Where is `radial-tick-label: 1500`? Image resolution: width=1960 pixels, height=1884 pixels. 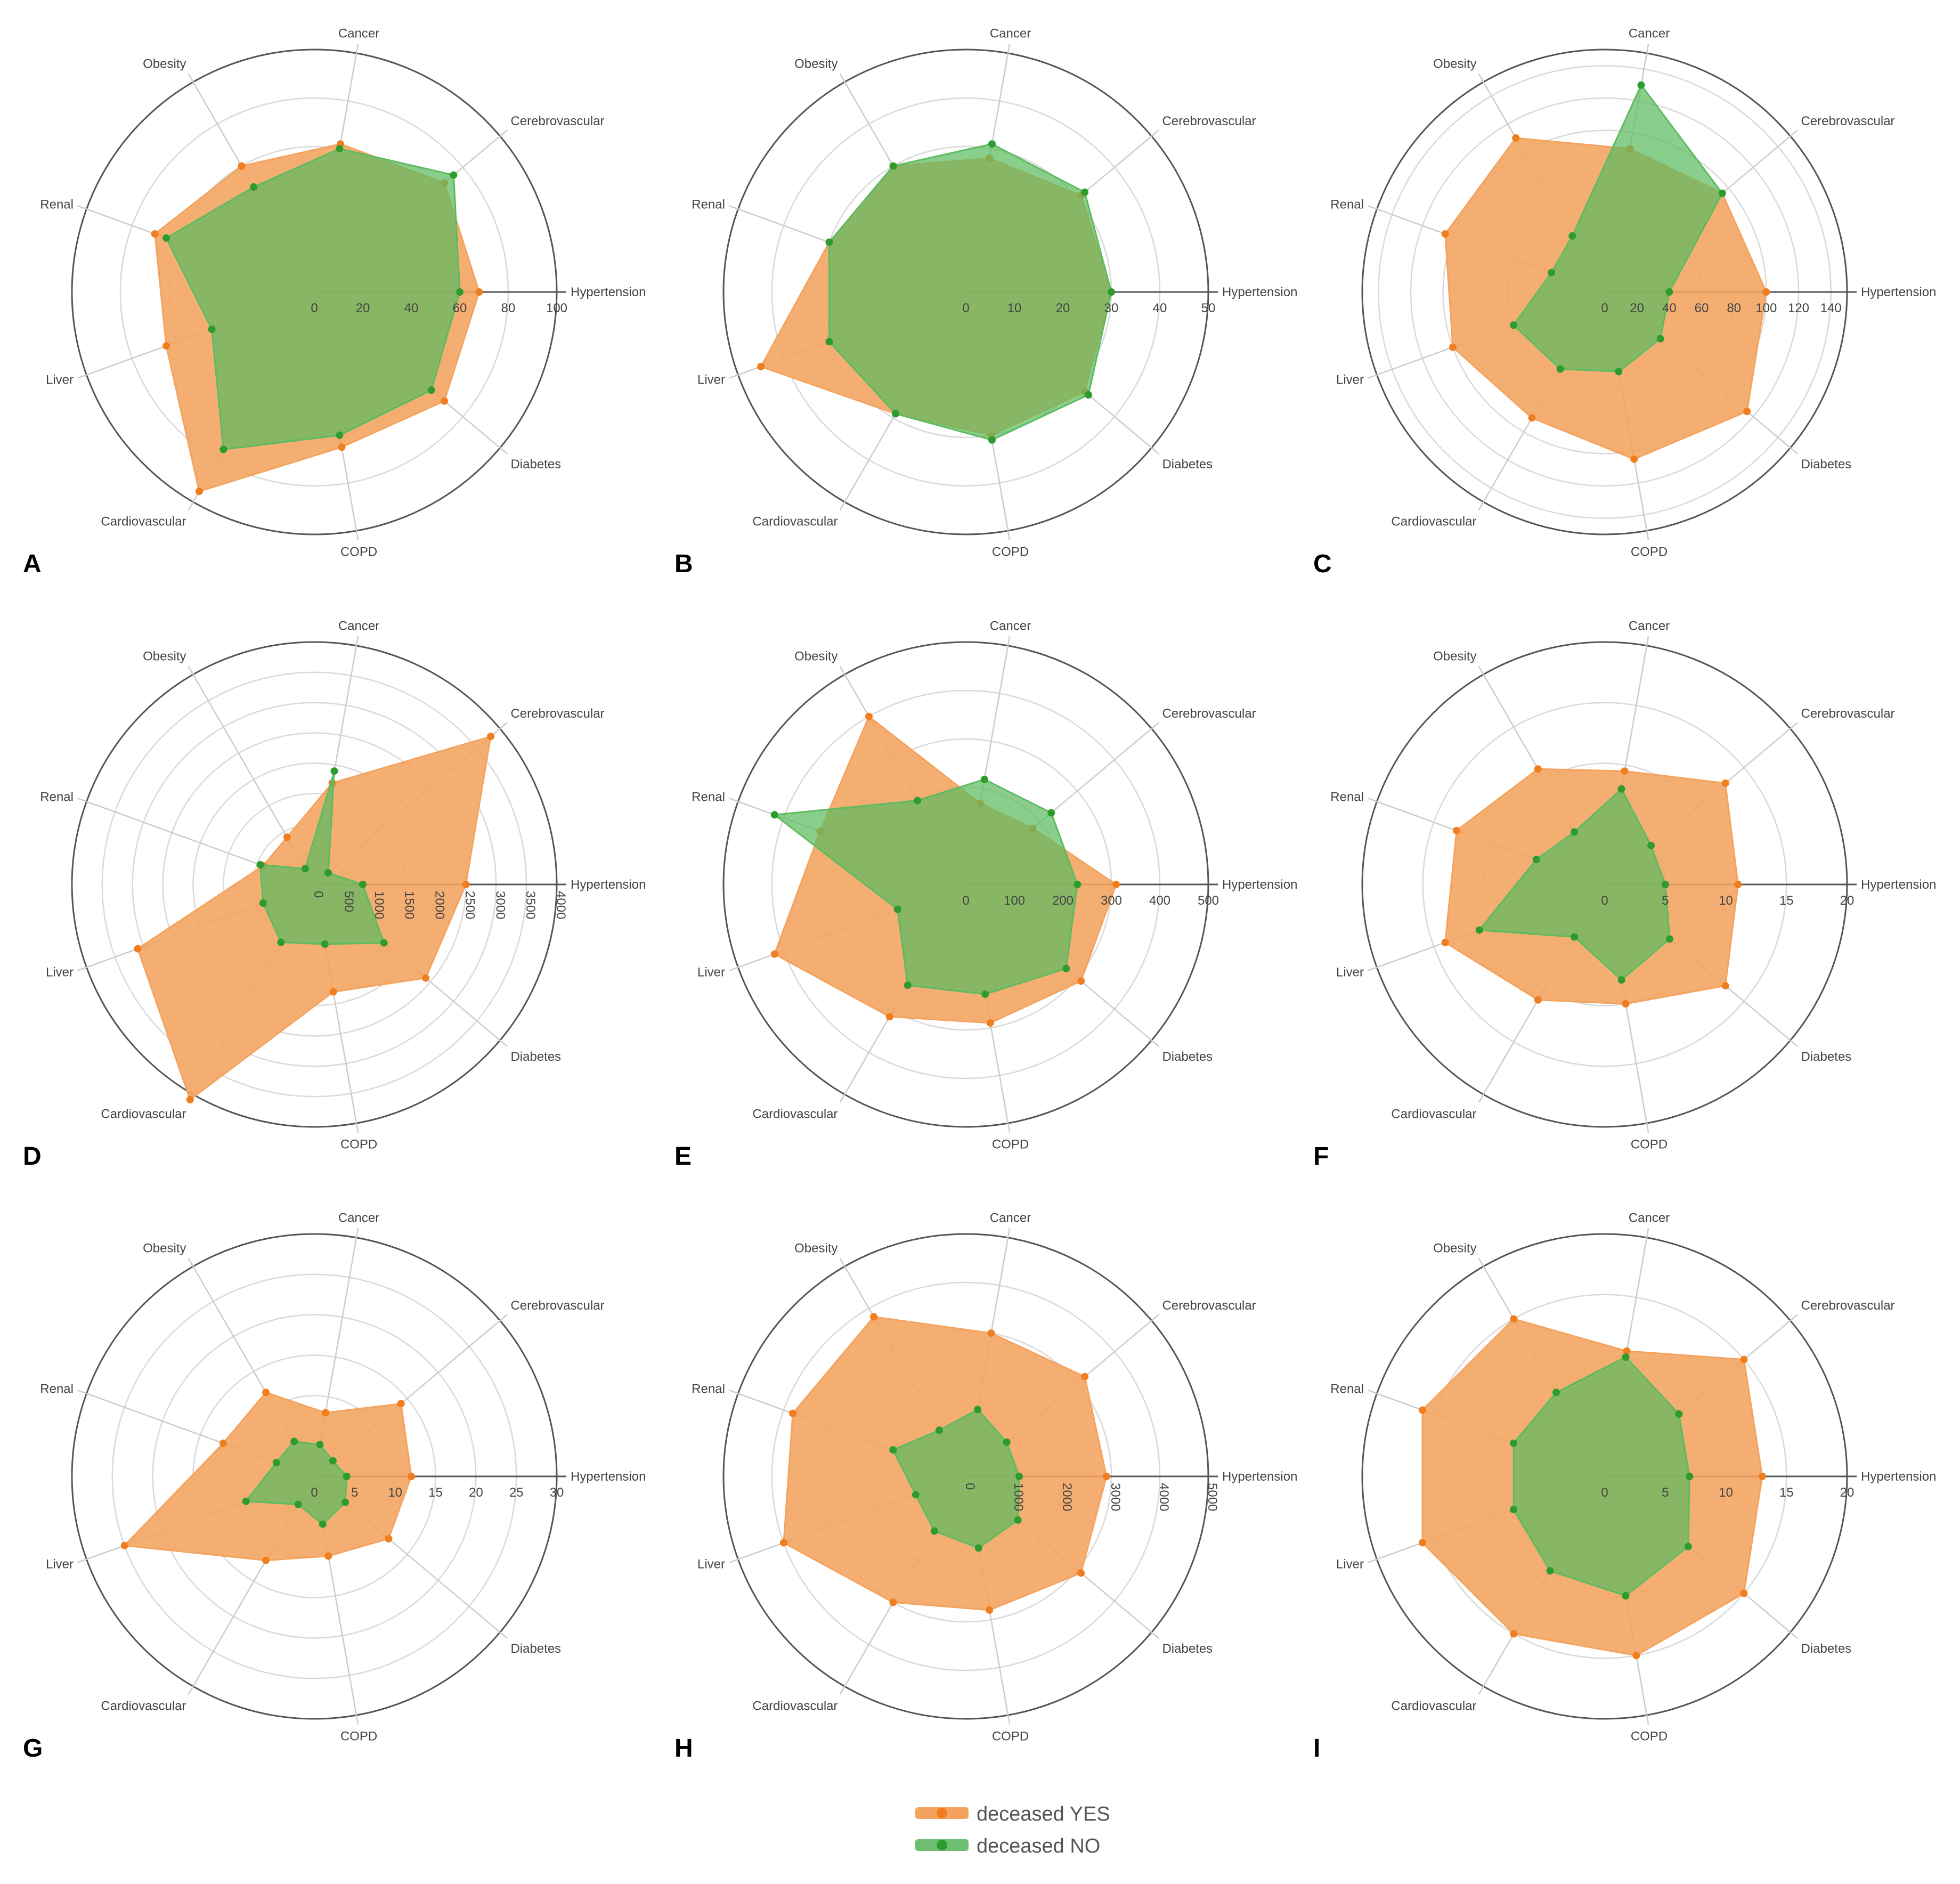
radial-tick-label: 1500 is located at coordinates (409, 905).